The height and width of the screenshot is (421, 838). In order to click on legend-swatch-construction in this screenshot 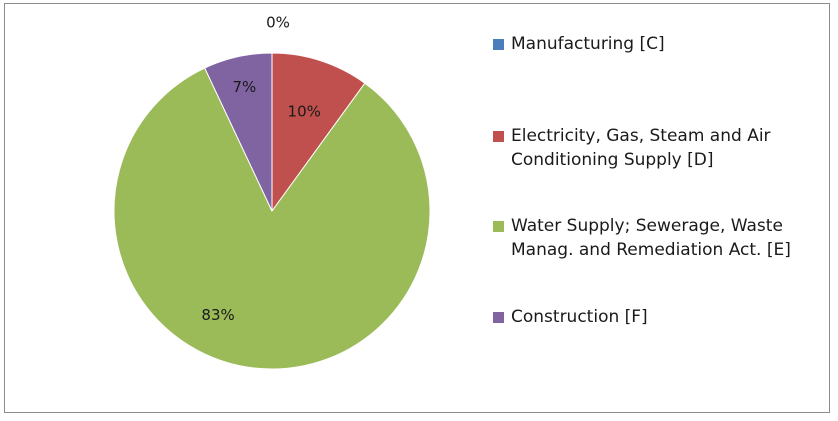, I will do `click(498, 317)`.